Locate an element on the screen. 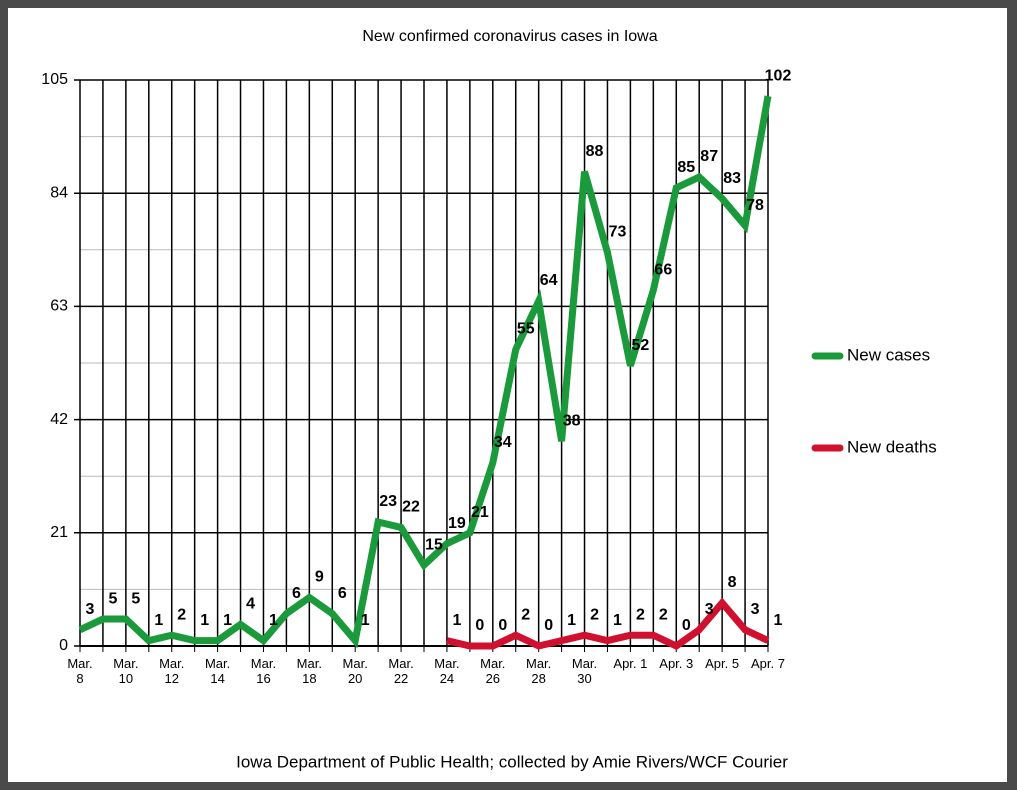  x-tick-label: Mar. 24 is located at coordinates (447, 671).